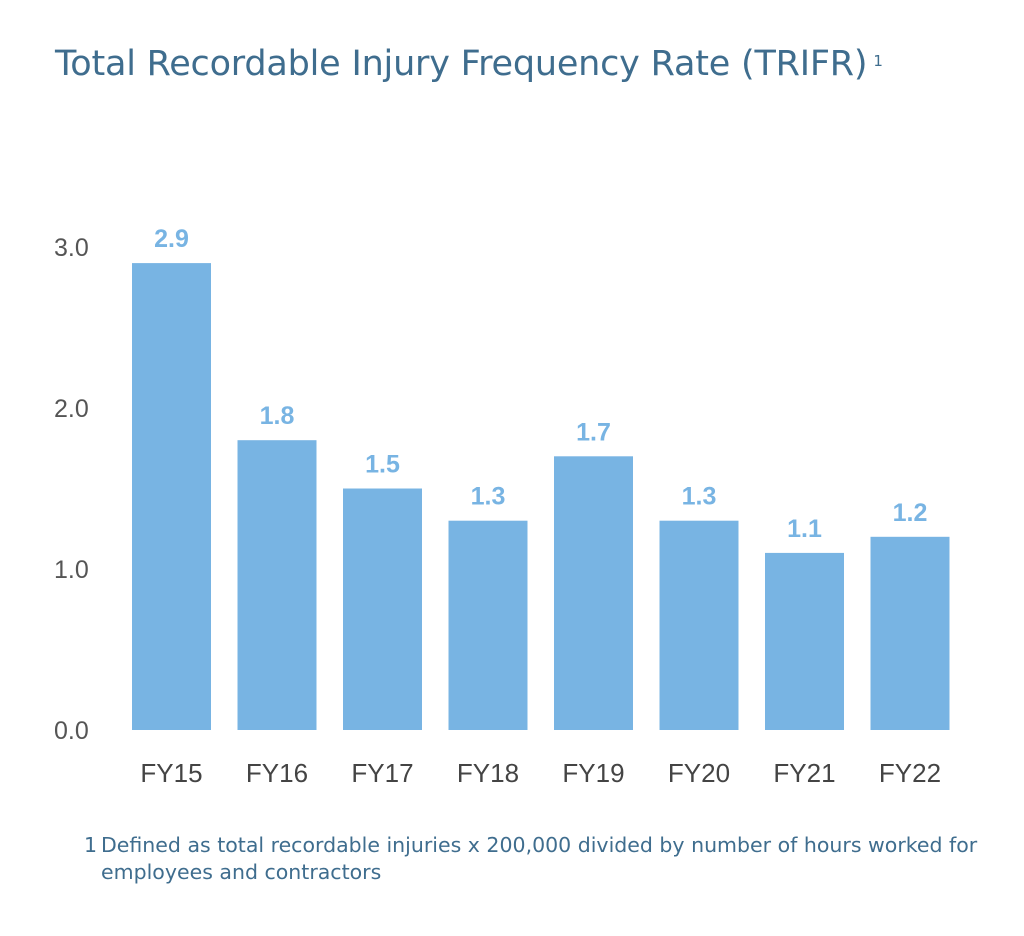 Image resolution: width=1024 pixels, height=936 pixels. I want to click on x-tick-label: FY15, so click(171, 773).